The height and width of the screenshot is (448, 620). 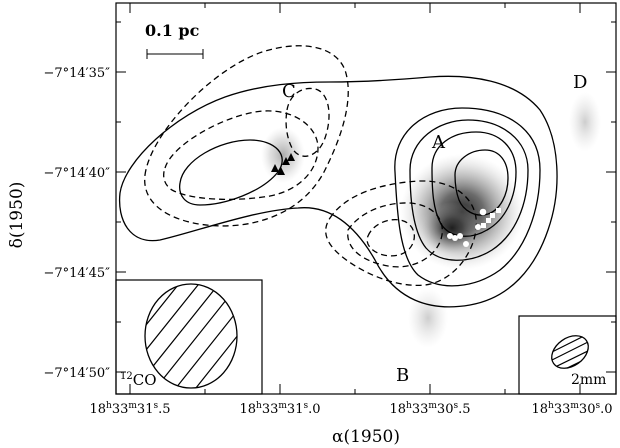 I want to click on x-tick-label: 18h33m31s.0, so click(x=279, y=409).